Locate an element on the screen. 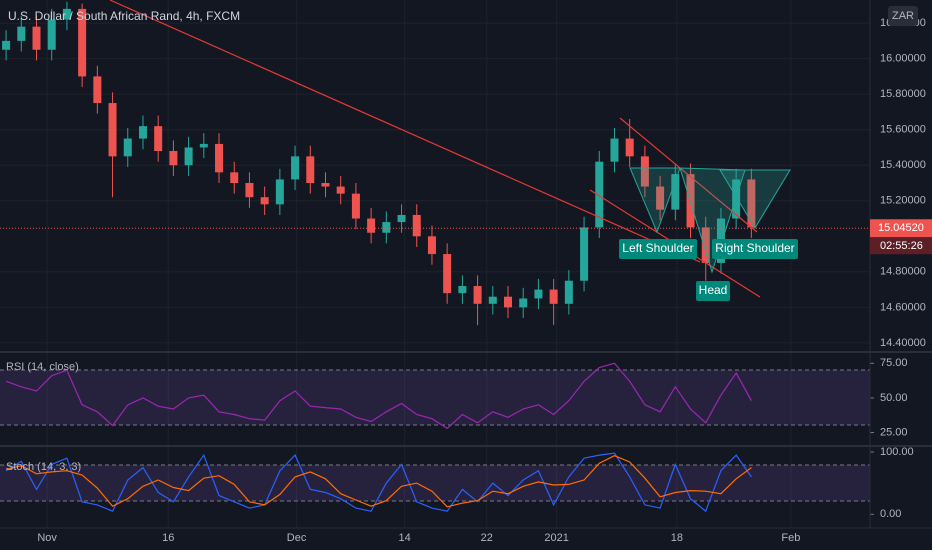 This screenshot has width=932, height=550. y-tick-label: 16.00000 is located at coordinates (903, 59).